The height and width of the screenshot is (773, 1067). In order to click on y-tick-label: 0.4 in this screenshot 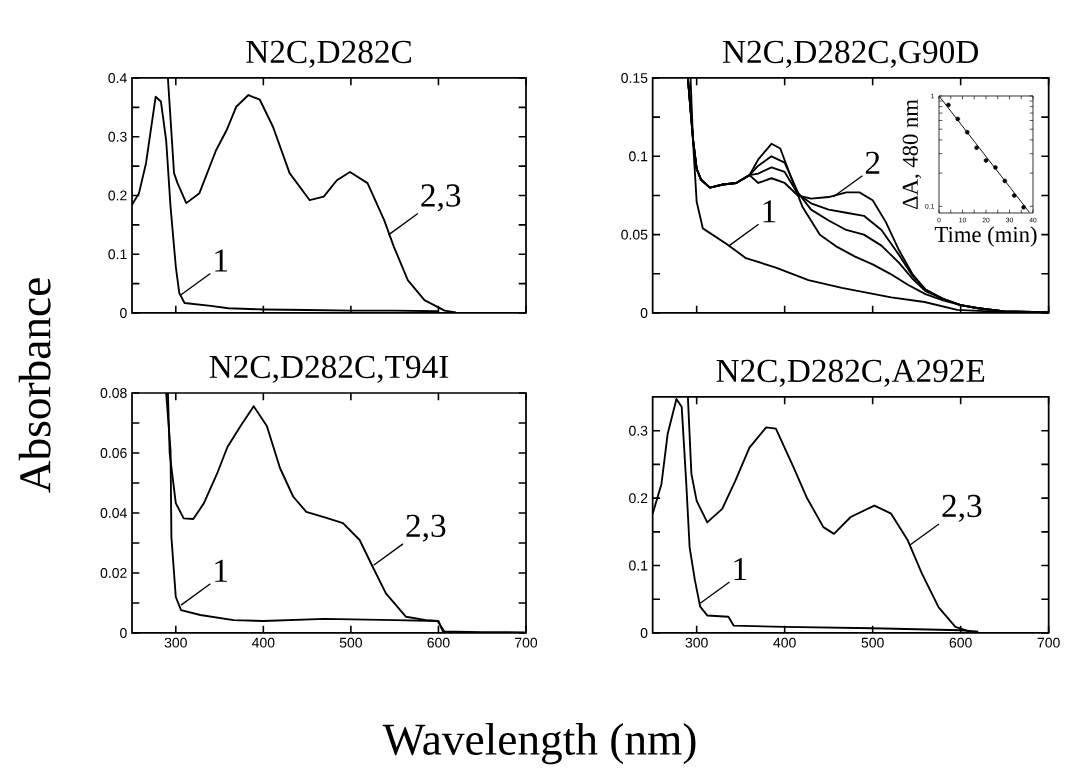, I will do `click(117, 78)`.